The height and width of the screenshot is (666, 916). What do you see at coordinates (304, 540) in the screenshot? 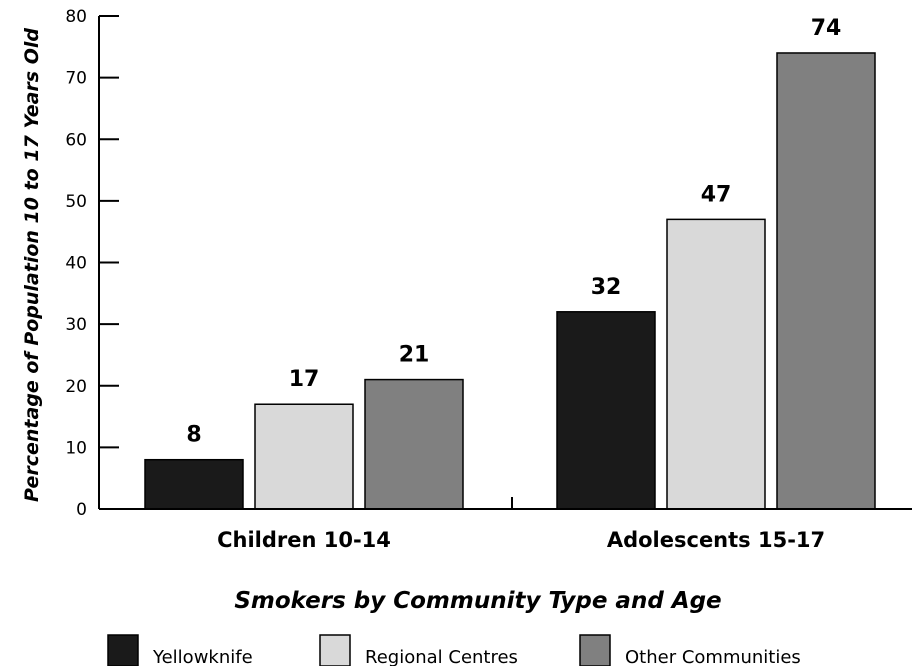
I see `x-category-label: Children 10-14` at bounding box center [304, 540].